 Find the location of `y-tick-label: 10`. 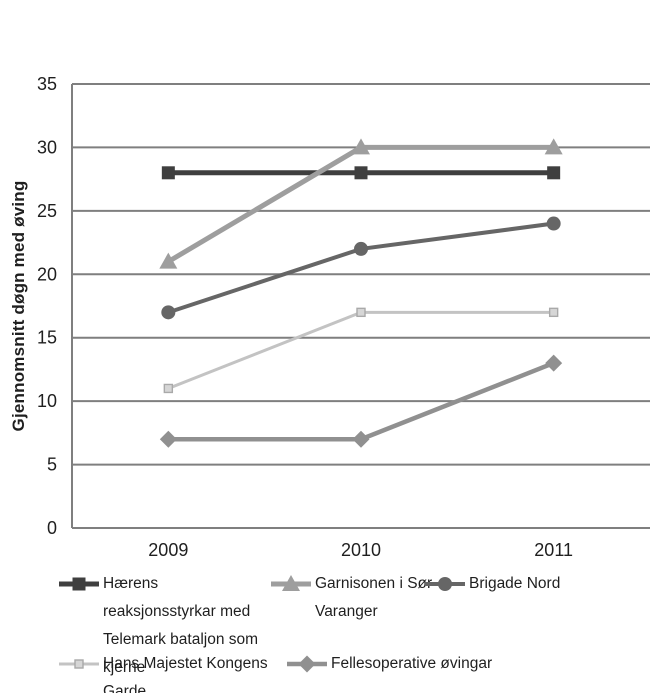

y-tick-label: 10 is located at coordinates (47, 401).